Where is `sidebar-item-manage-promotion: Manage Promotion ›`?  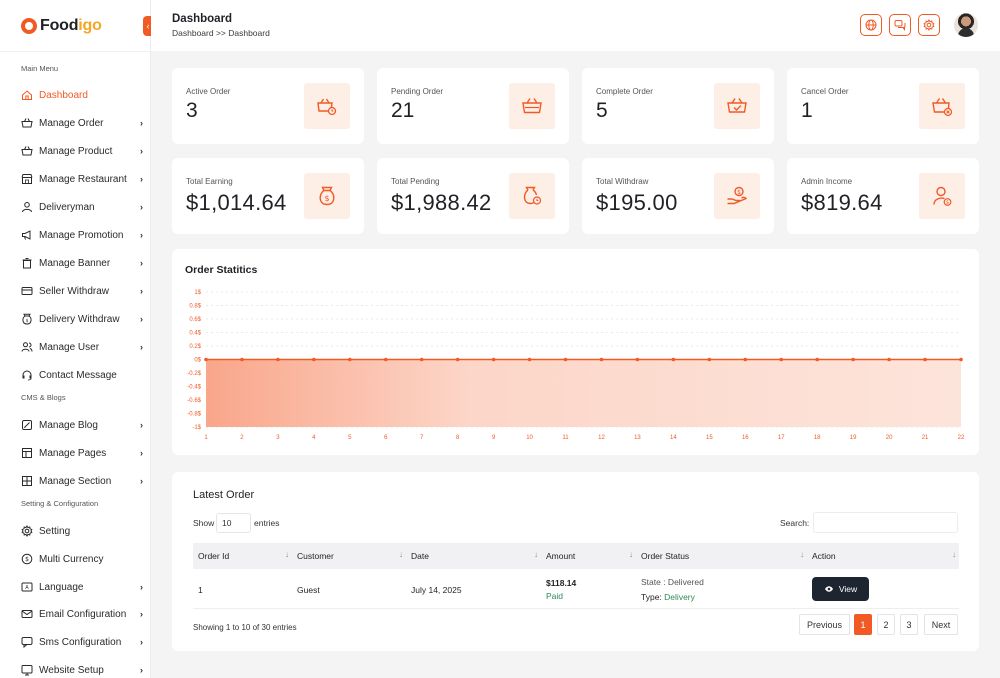
sidebar-item-manage-promotion: Manage Promotion › is located at coordinates (82, 235).